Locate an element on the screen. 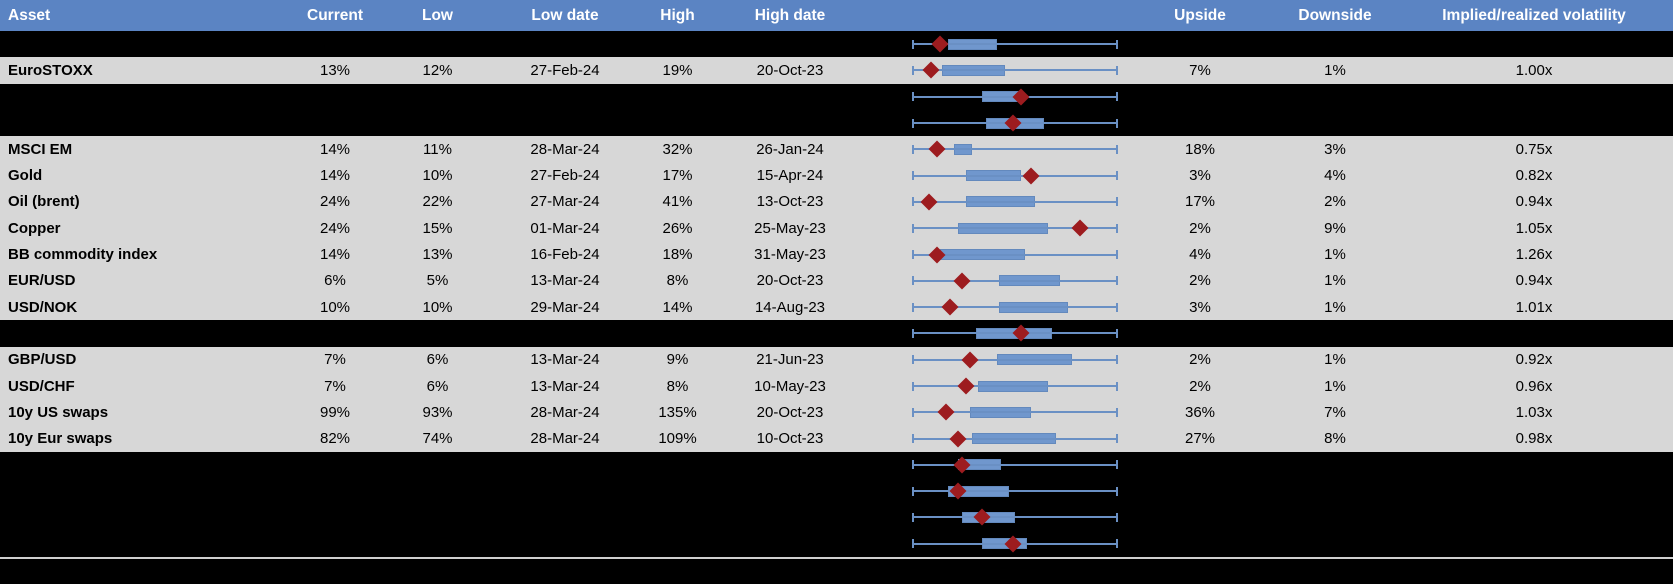 This screenshot has height=584, width=1673. cell-implied-realized-volatility: 0.82x is located at coordinates (1534, 176).